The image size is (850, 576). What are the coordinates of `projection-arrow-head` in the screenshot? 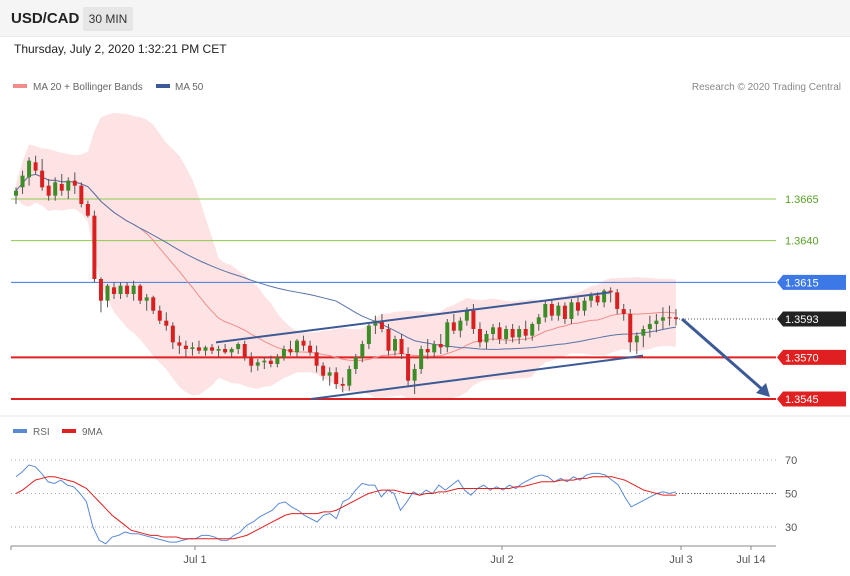 It's located at (763, 390).